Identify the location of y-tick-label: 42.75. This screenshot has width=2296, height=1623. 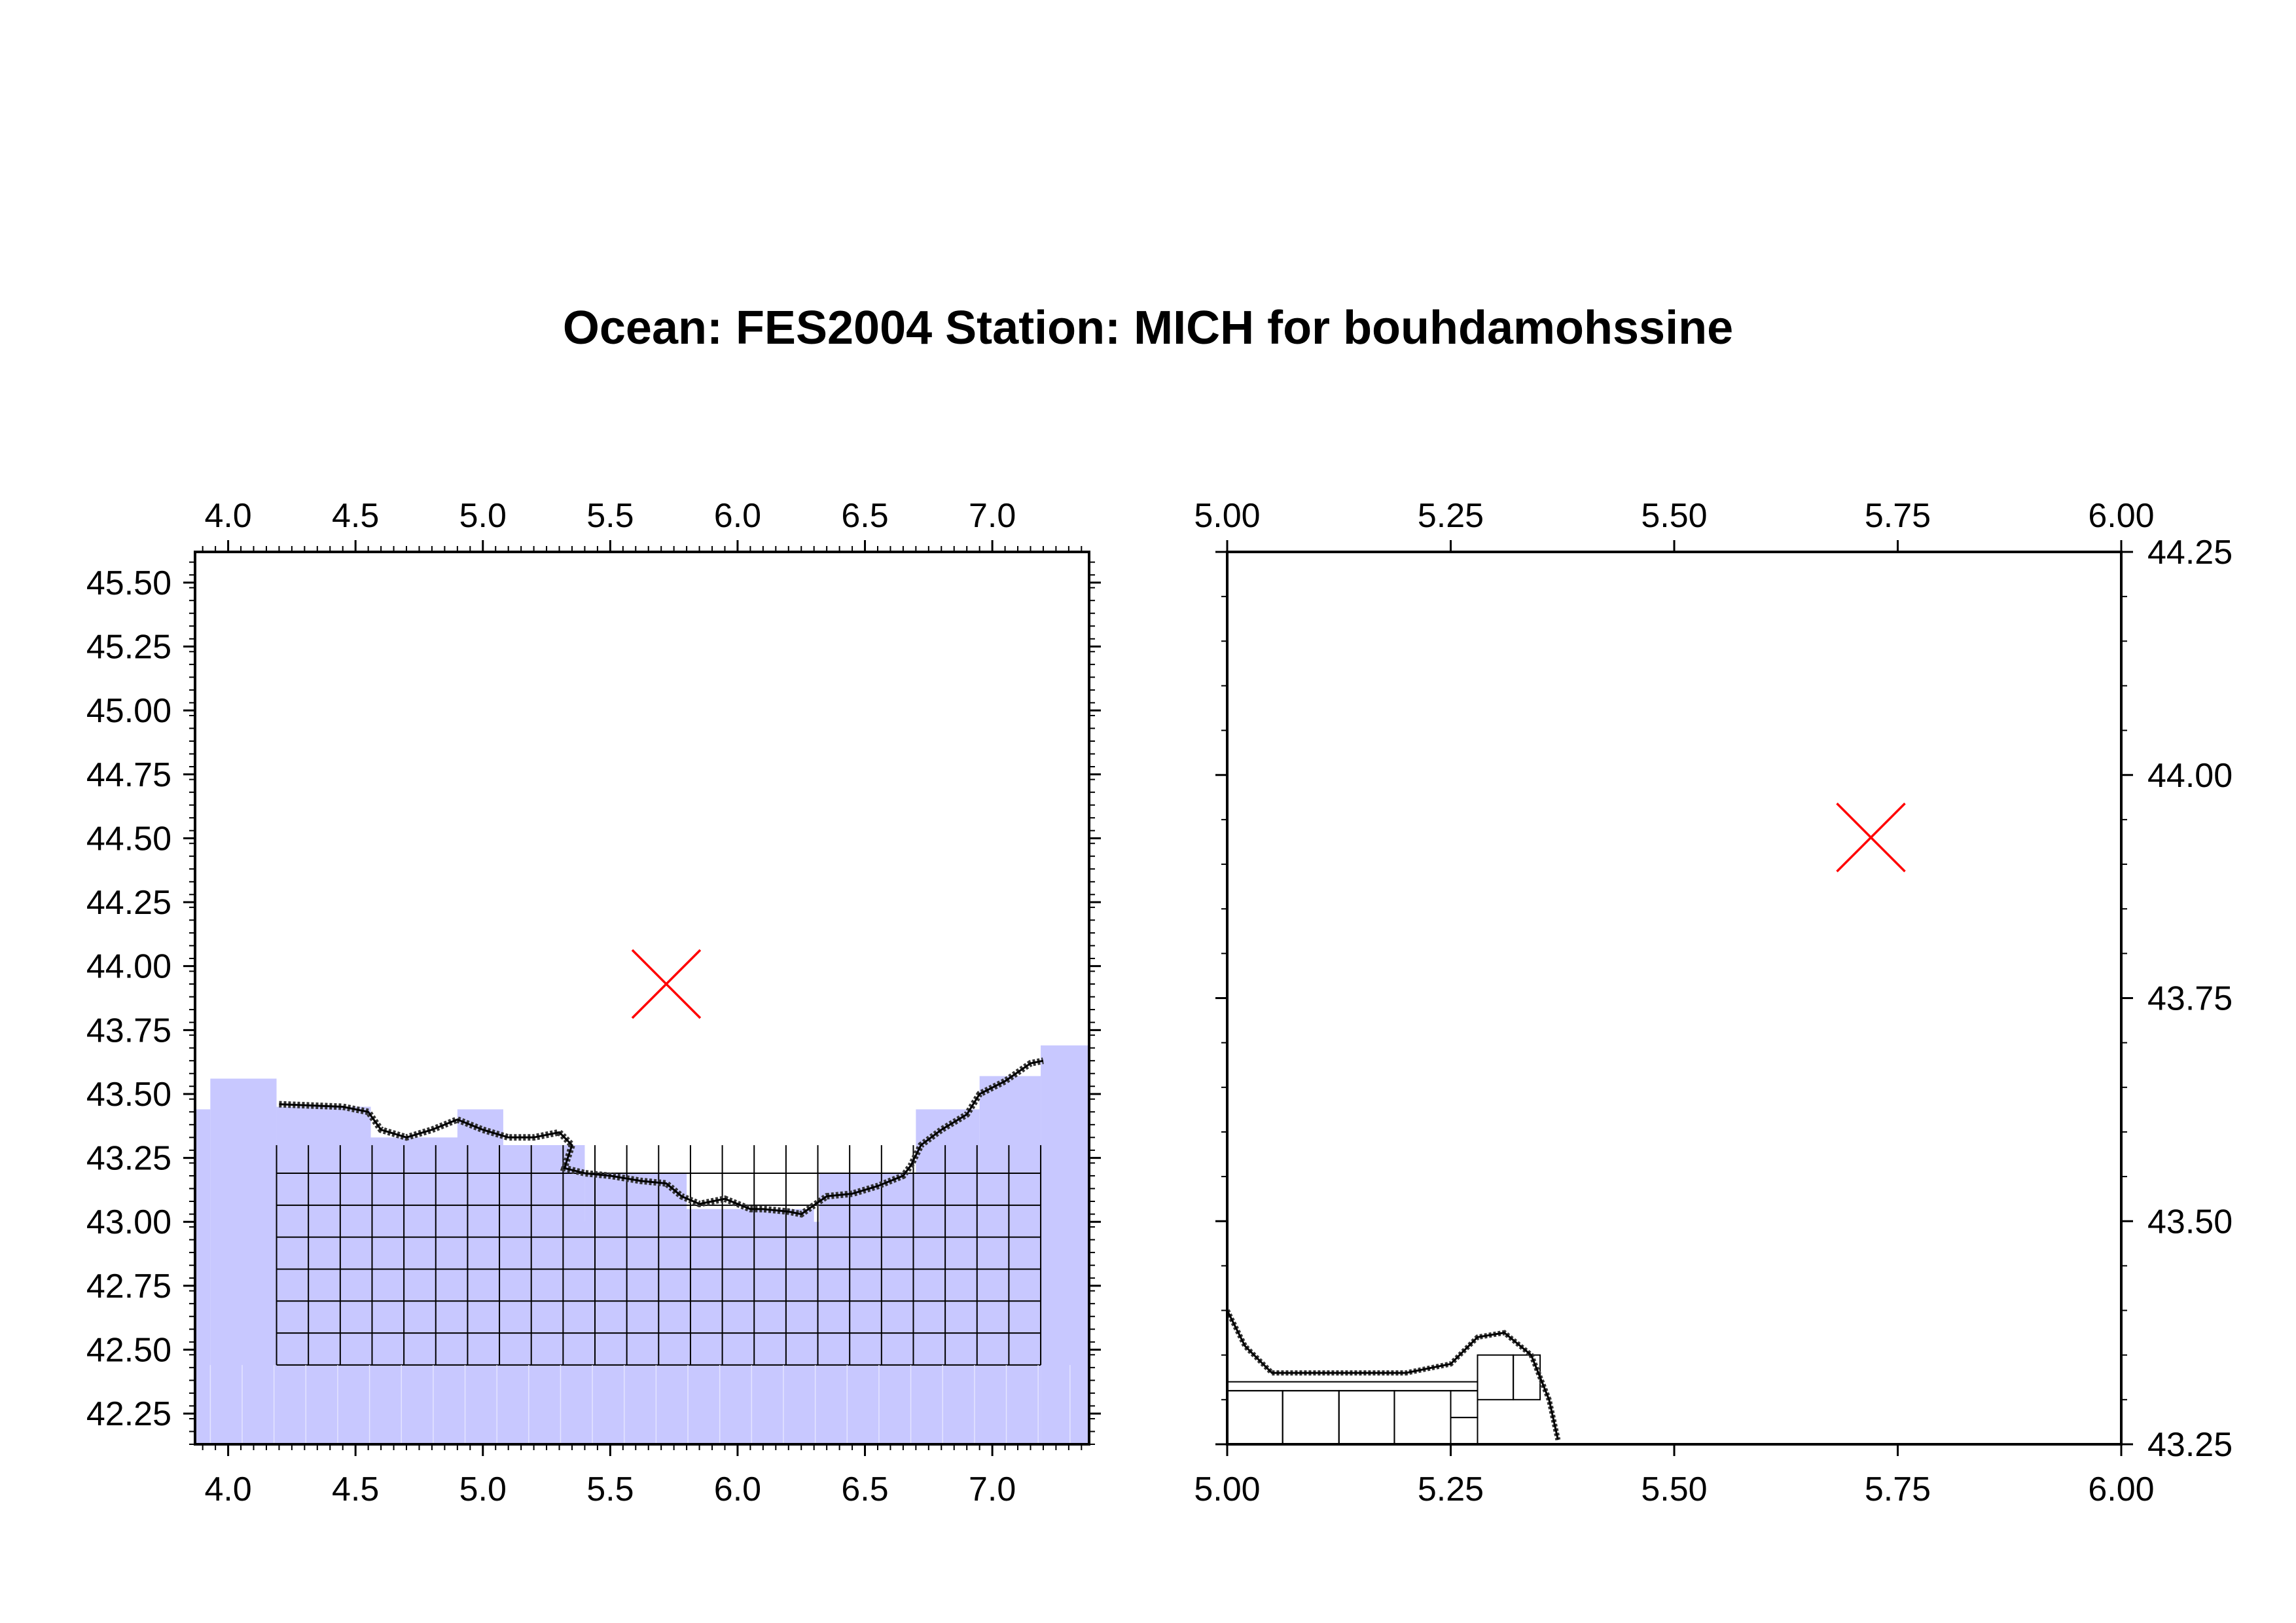
(128, 1286).